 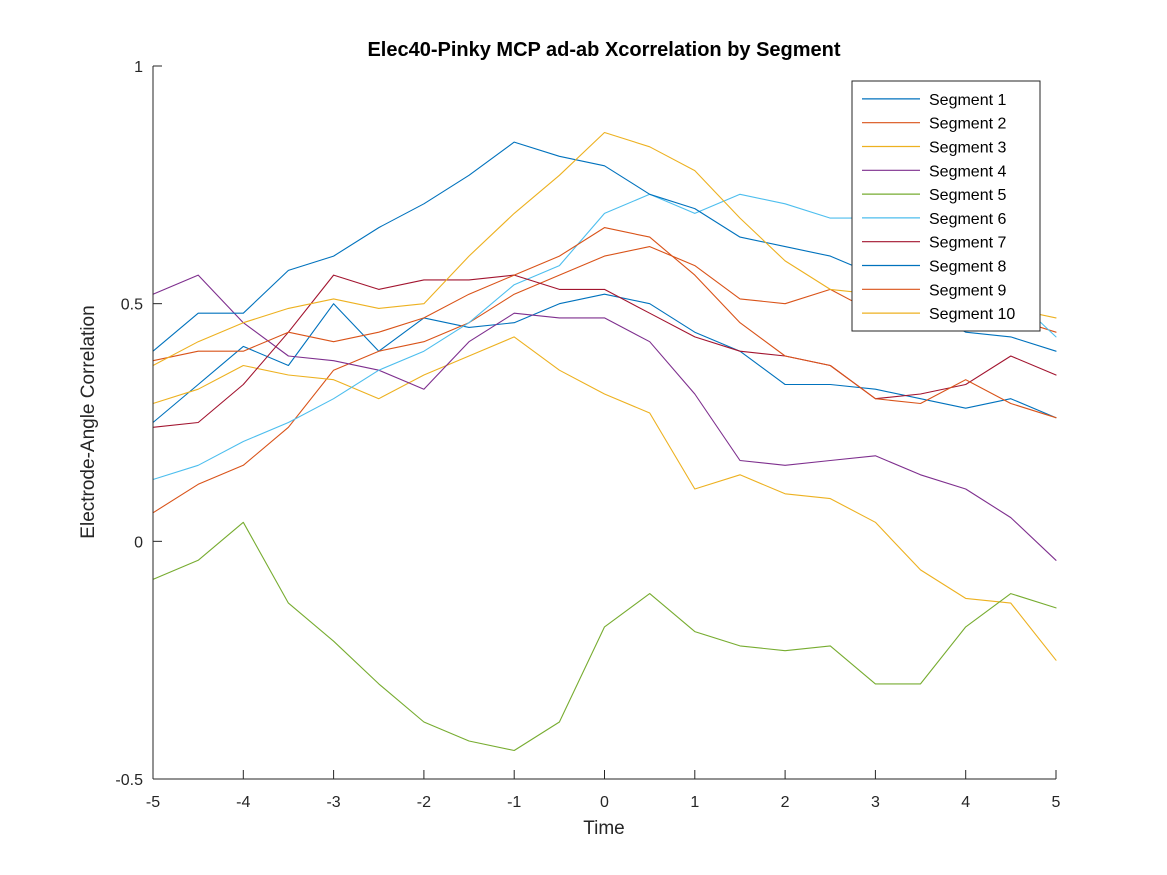 I want to click on legend-entry-10: Segment 10, so click(x=972, y=314).